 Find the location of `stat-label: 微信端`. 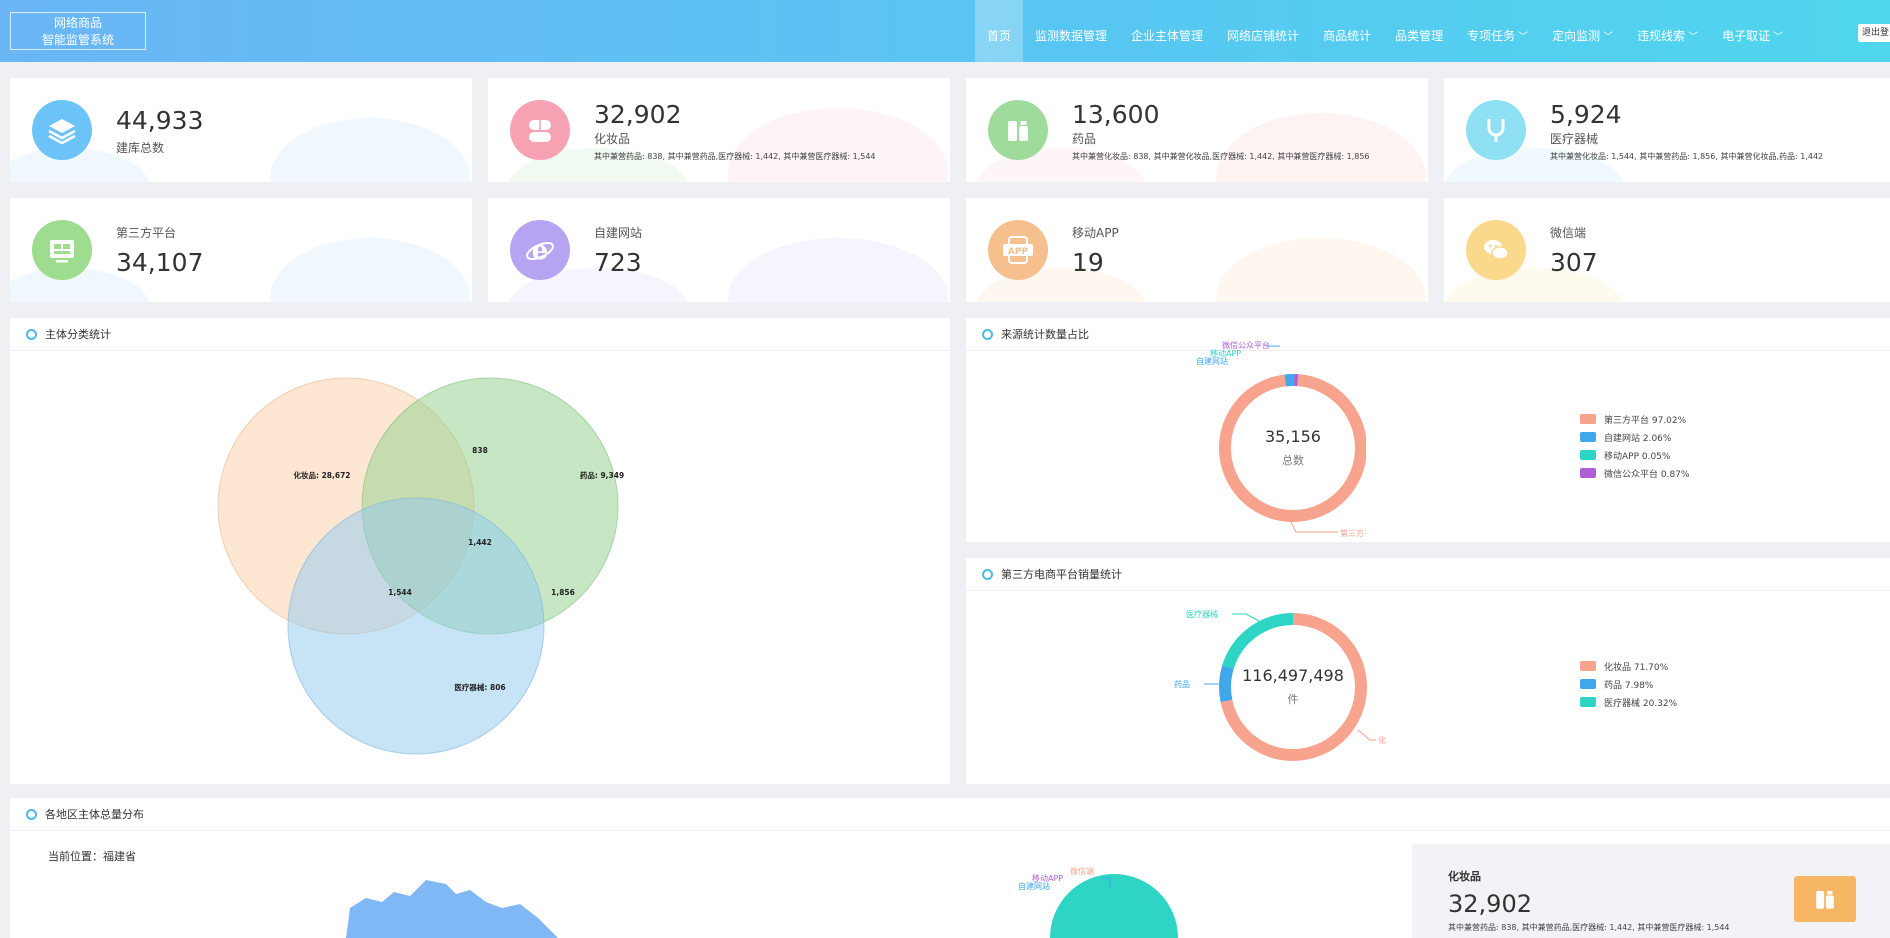

stat-label: 微信端 is located at coordinates (1568, 233).